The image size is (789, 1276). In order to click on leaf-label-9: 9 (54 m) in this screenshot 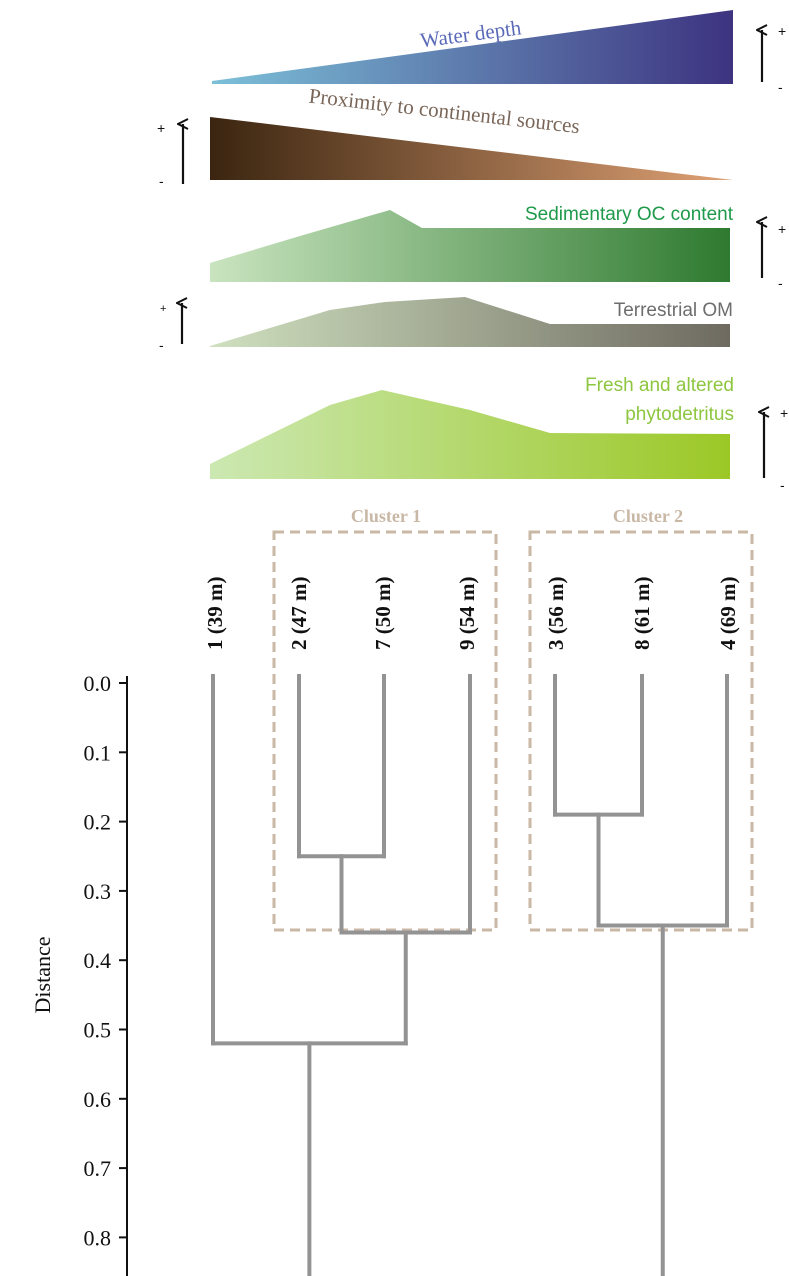, I will do `click(467, 613)`.